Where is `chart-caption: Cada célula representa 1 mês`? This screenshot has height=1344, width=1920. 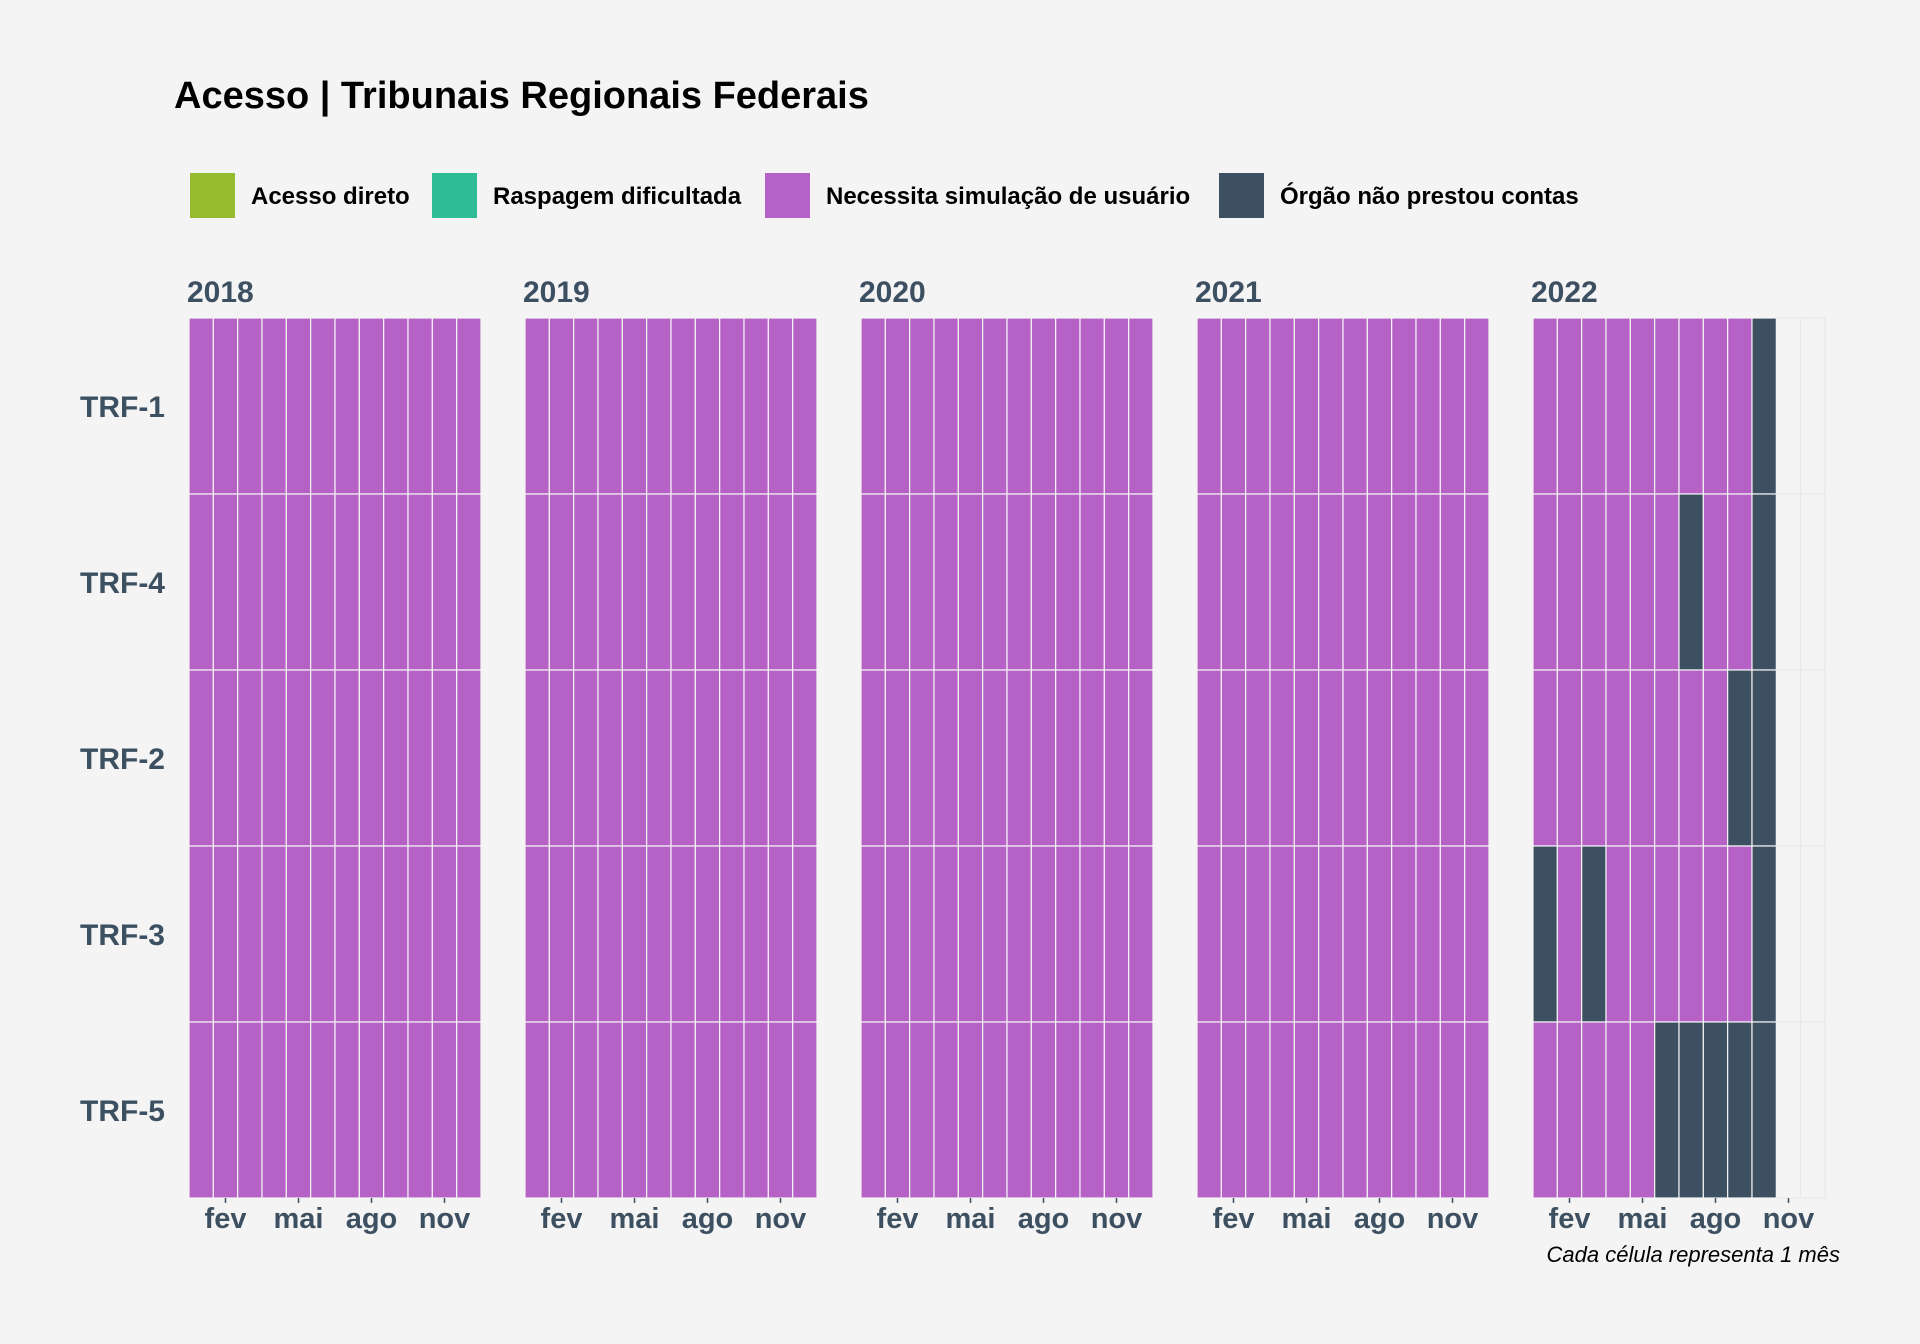
chart-caption: Cada célula representa 1 mês is located at coordinates (1694, 1254).